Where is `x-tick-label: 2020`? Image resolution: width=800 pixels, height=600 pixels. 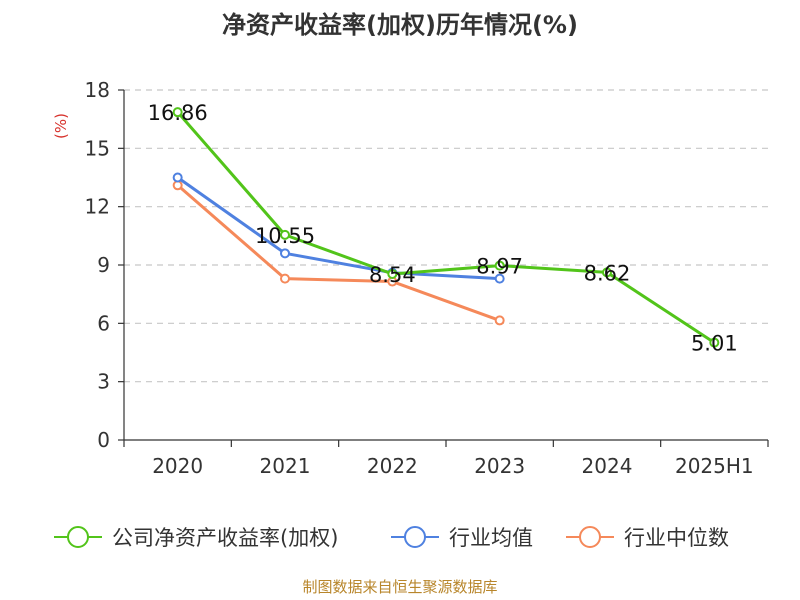 x-tick-label: 2020 is located at coordinates (177, 466).